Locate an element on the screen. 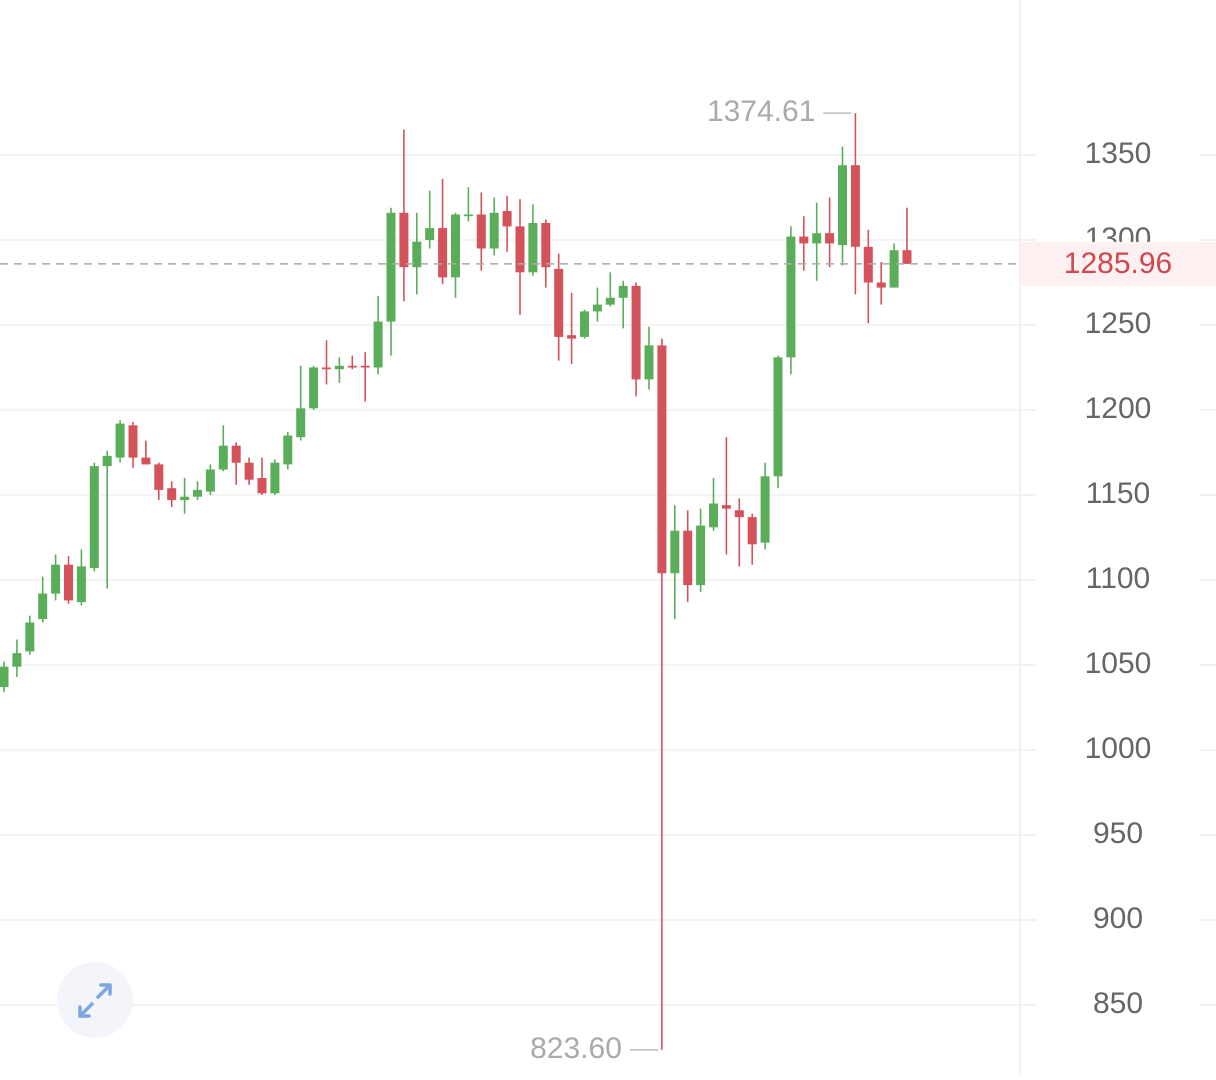 The width and height of the screenshot is (1216, 1080). y-tick-label: 1000 is located at coordinates (1118, 748).